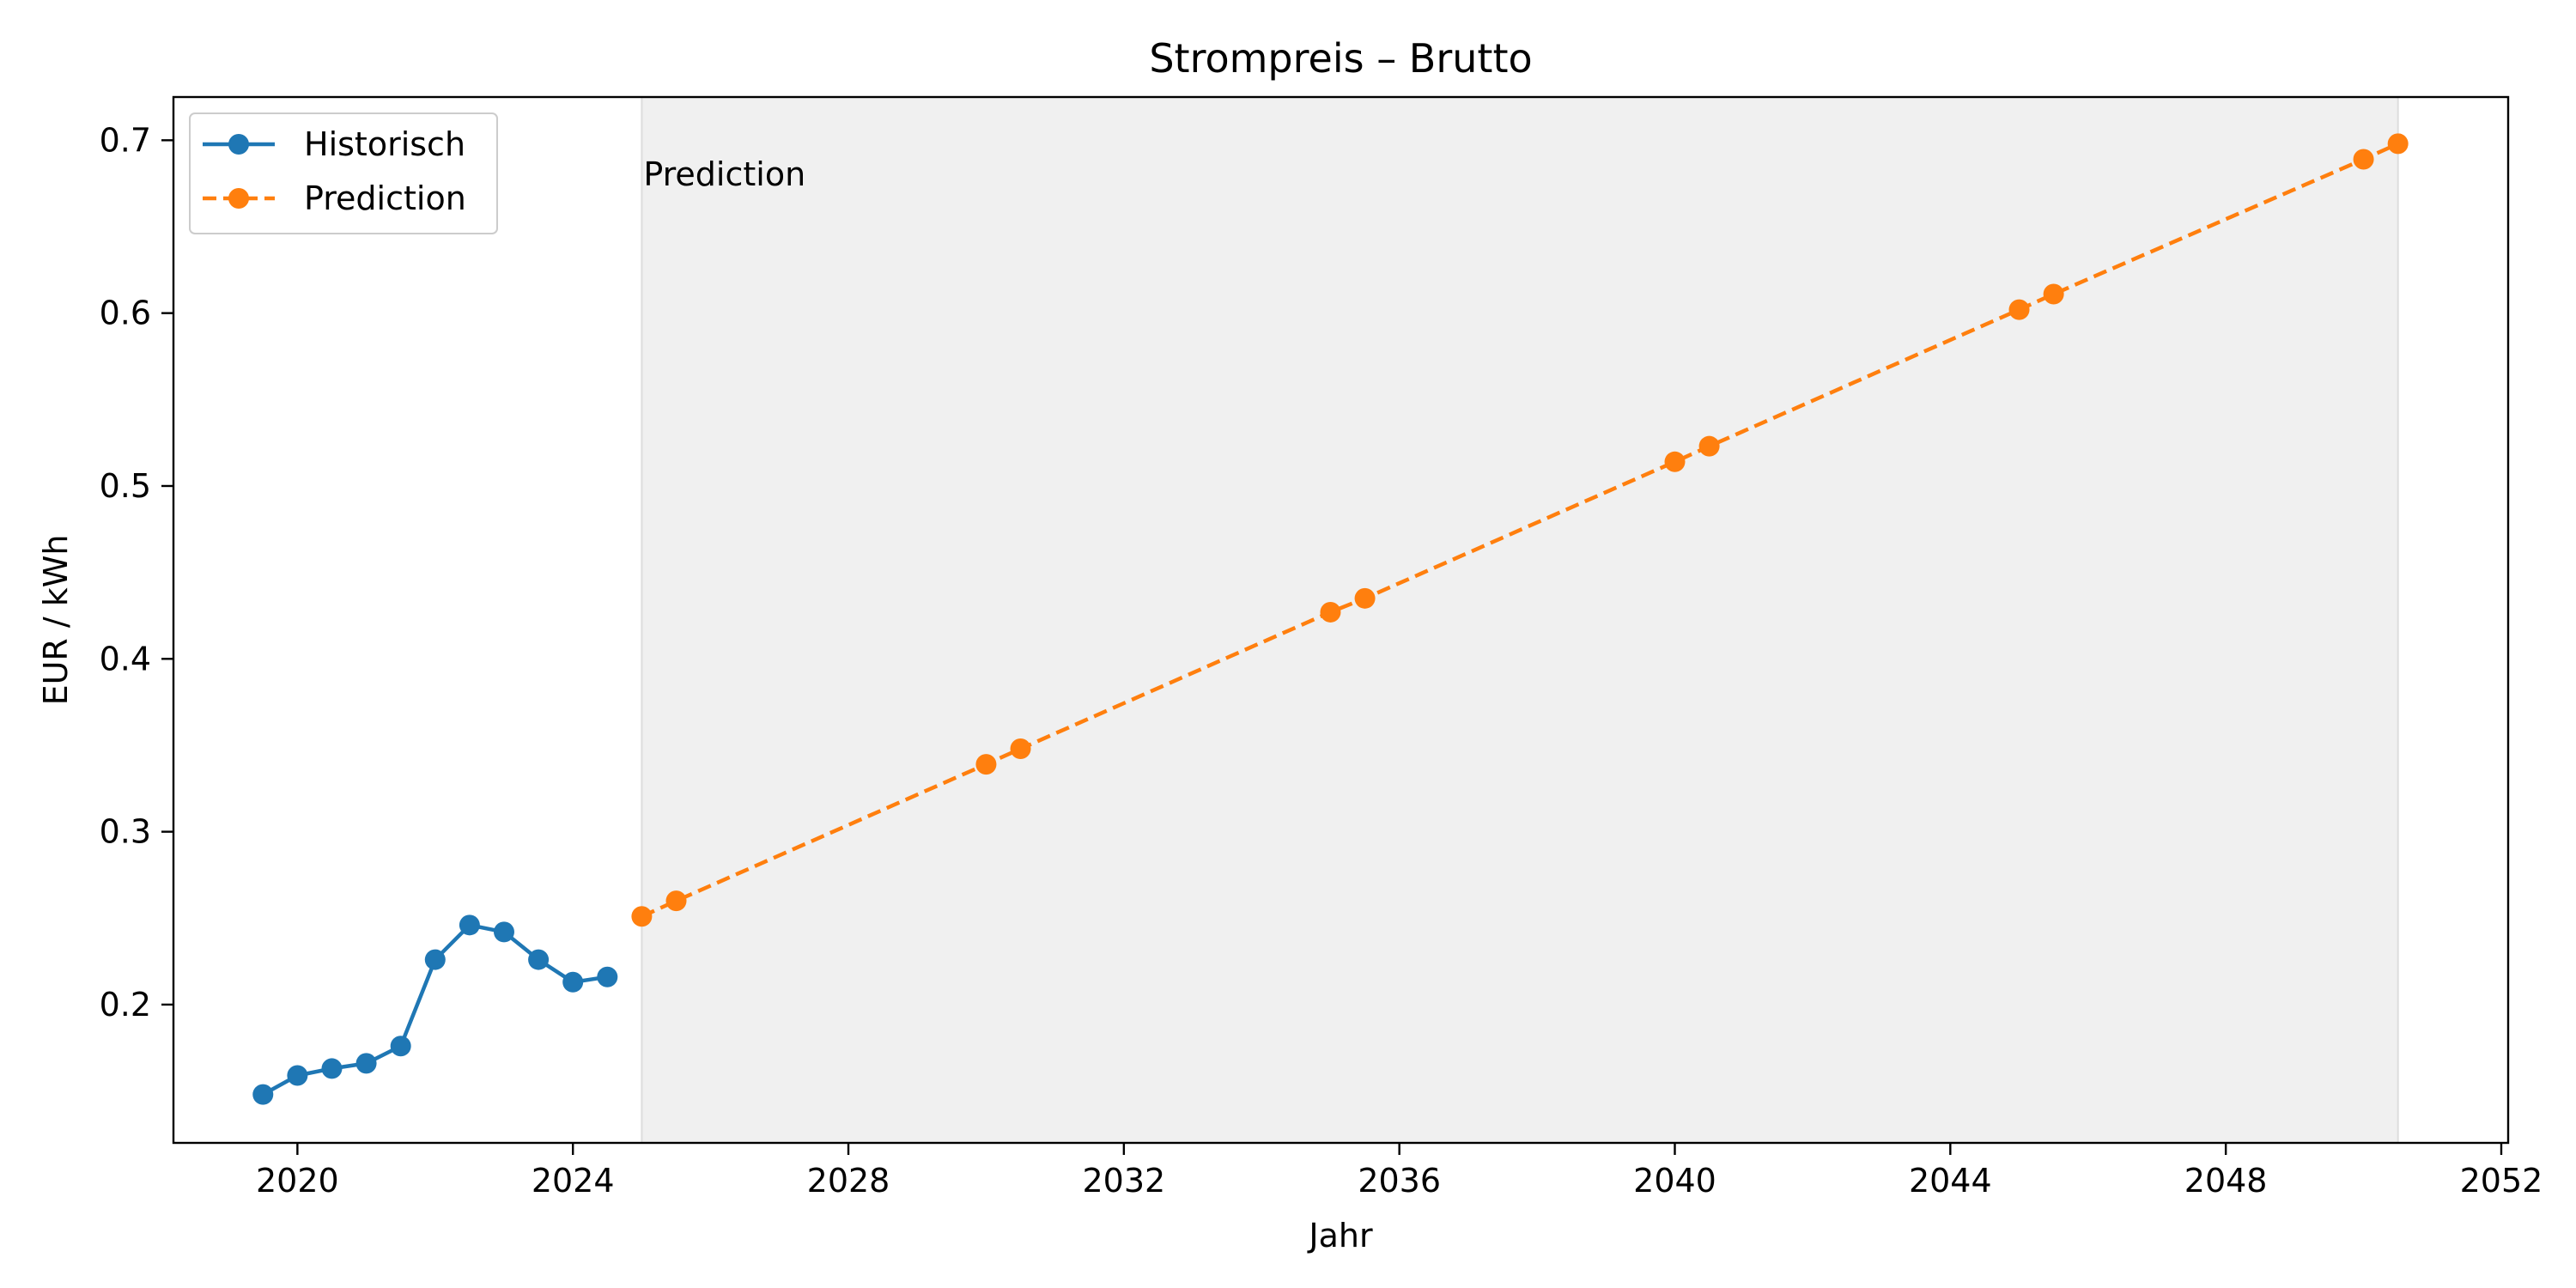  Describe the element at coordinates (1123, 1181) in the screenshot. I see `x-tick-label: 2032` at that location.